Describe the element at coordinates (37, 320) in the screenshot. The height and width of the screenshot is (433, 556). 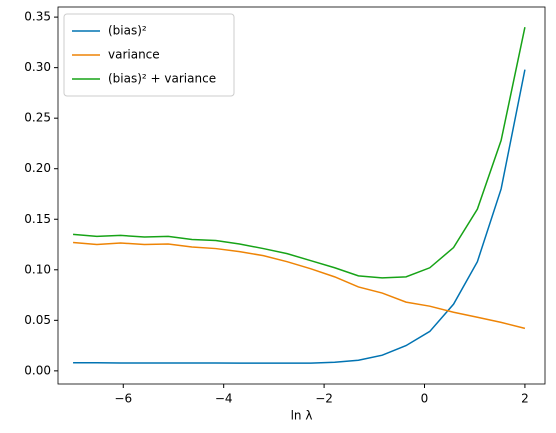
I see `y-tick-label: 0.05` at that location.